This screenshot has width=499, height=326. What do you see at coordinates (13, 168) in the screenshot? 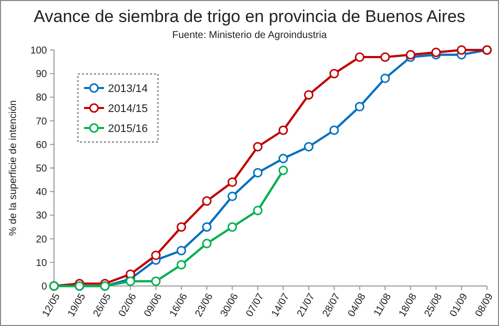
I see `y-axis-title: % de la superficie de intención` at bounding box center [13, 168].